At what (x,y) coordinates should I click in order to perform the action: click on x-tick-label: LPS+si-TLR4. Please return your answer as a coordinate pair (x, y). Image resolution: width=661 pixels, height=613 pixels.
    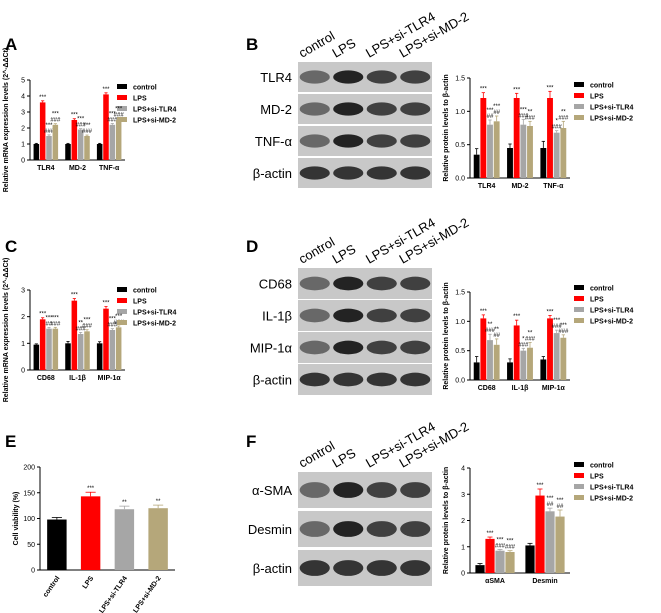
    Looking at the image, I should click on (113, 594).